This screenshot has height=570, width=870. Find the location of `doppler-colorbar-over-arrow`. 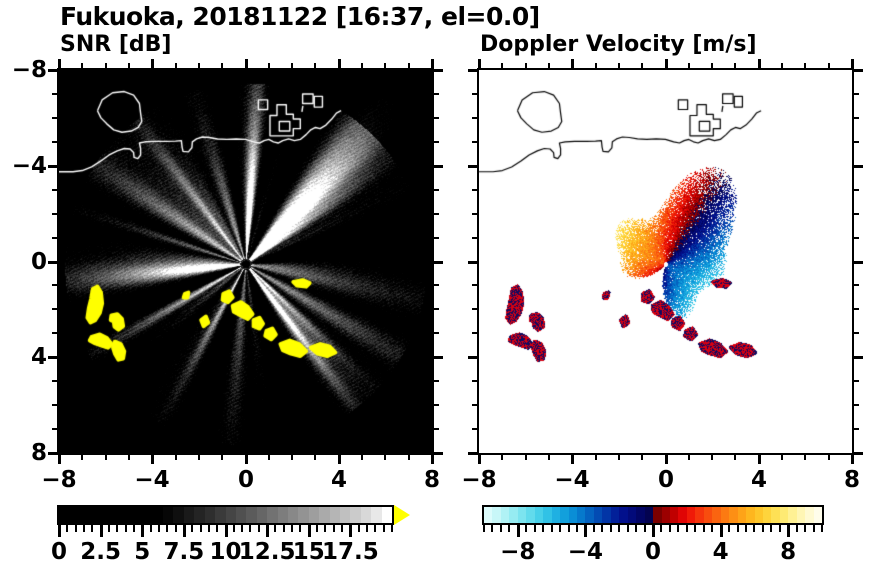

doppler-colorbar-over-arrow is located at coordinates (831, 515).